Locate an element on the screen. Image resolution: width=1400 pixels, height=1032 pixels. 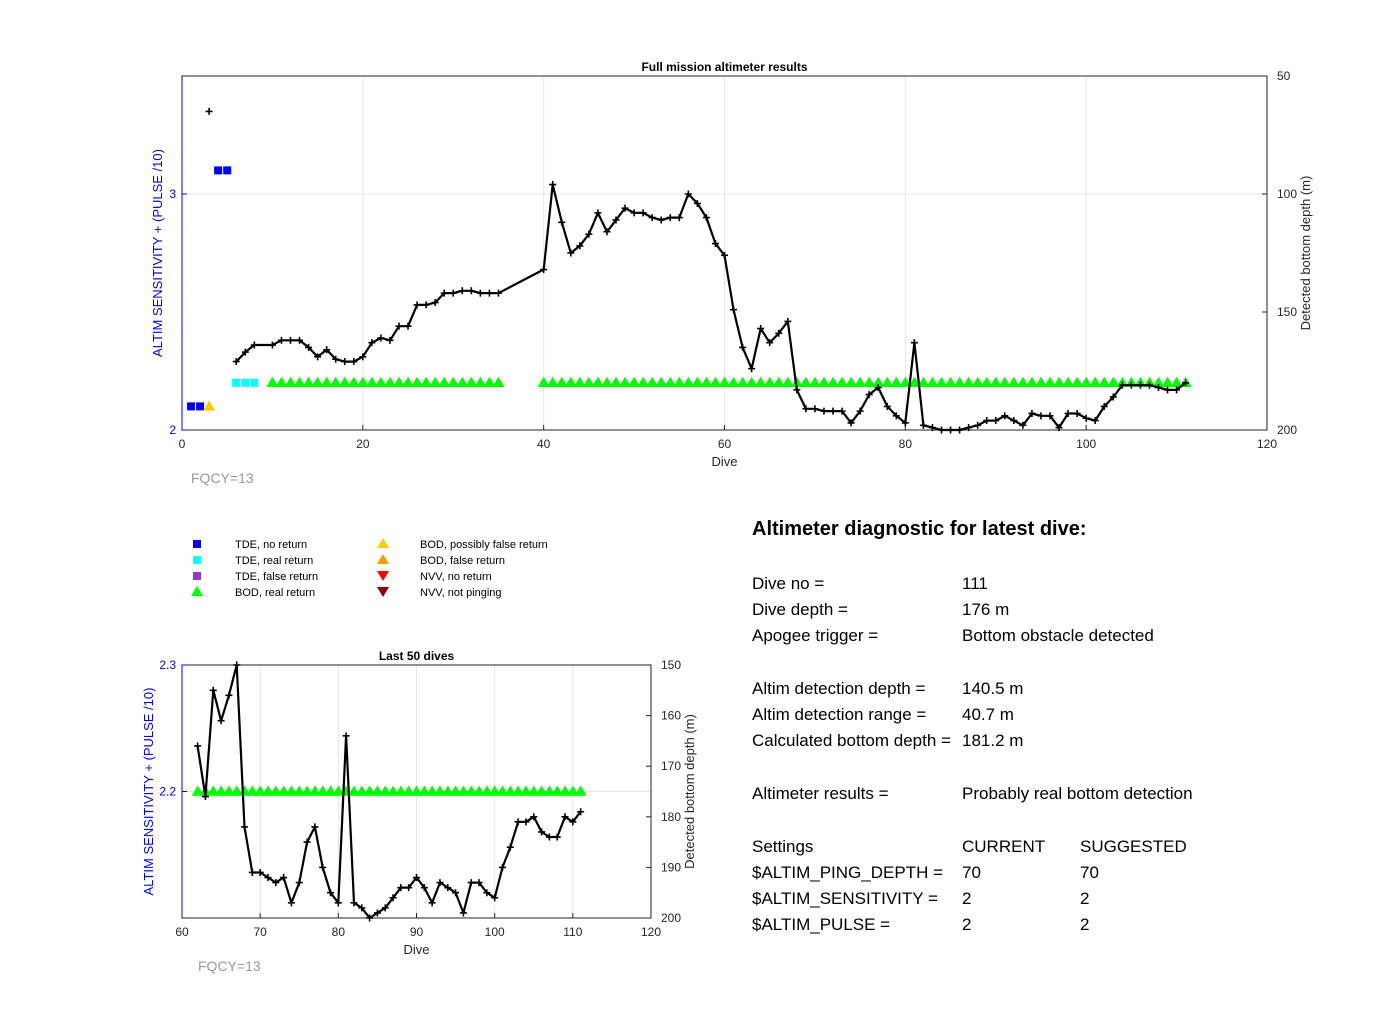
altim-detection-range-label: Altim detection range = is located at coordinates (839, 714).